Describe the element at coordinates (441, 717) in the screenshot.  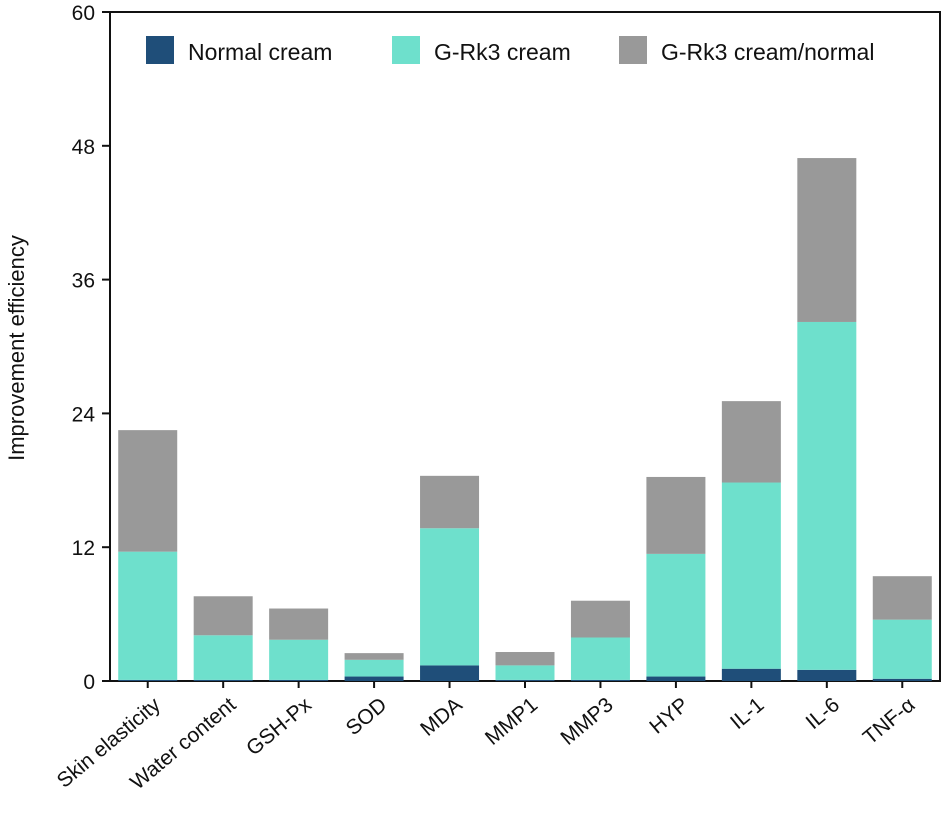
I see `x-category-label: MDA` at that location.